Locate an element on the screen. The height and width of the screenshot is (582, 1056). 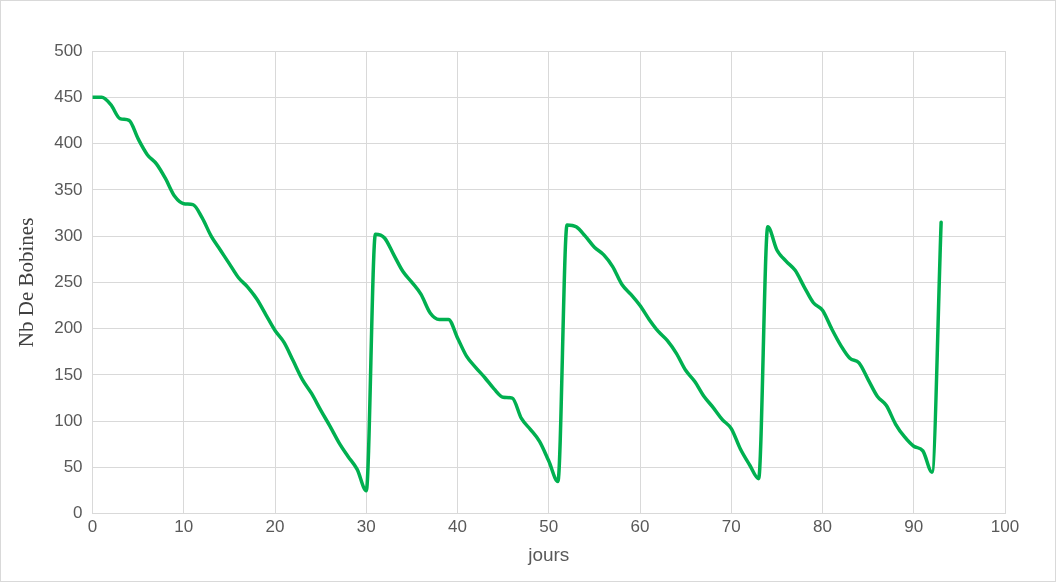
x-tick-label: 40 is located at coordinates (457, 526).